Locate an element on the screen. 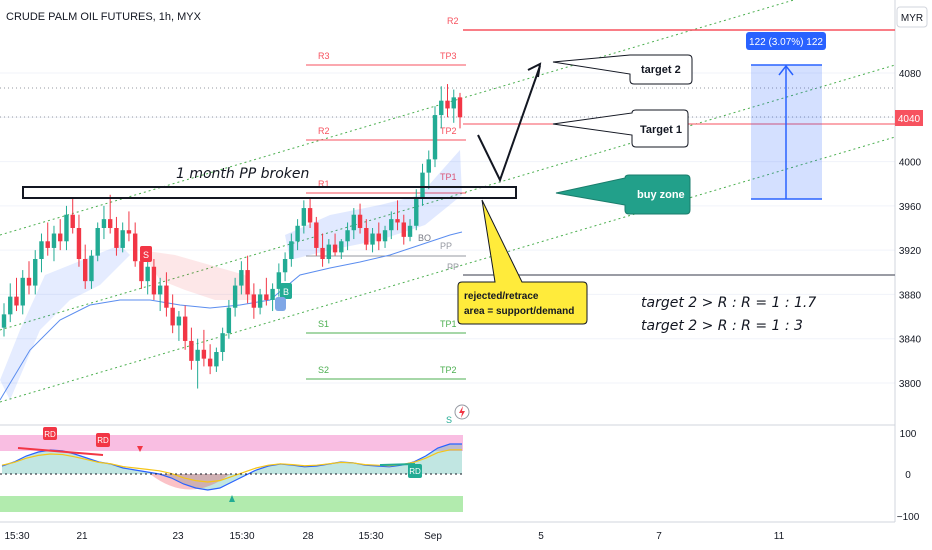 The image size is (932, 550). measure-label-bg is located at coordinates (786, 41).